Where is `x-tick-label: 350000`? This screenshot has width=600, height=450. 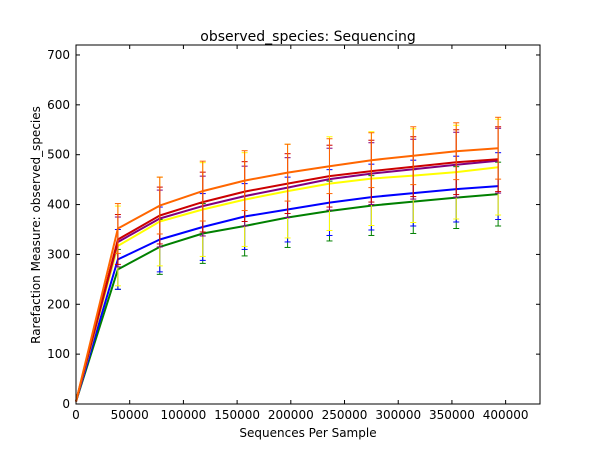 x-tick-label: 350000 is located at coordinates (452, 415).